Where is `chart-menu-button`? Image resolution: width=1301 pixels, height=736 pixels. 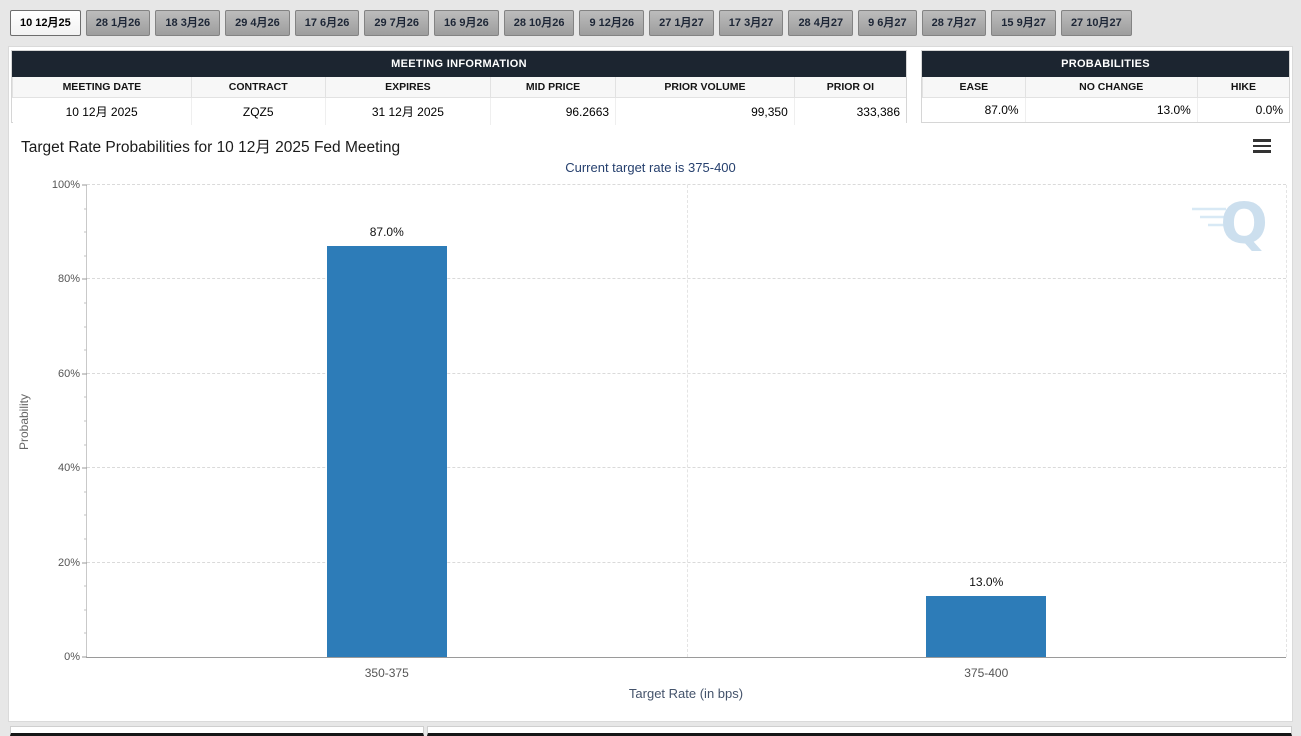 chart-menu-button is located at coordinates (1263, 147).